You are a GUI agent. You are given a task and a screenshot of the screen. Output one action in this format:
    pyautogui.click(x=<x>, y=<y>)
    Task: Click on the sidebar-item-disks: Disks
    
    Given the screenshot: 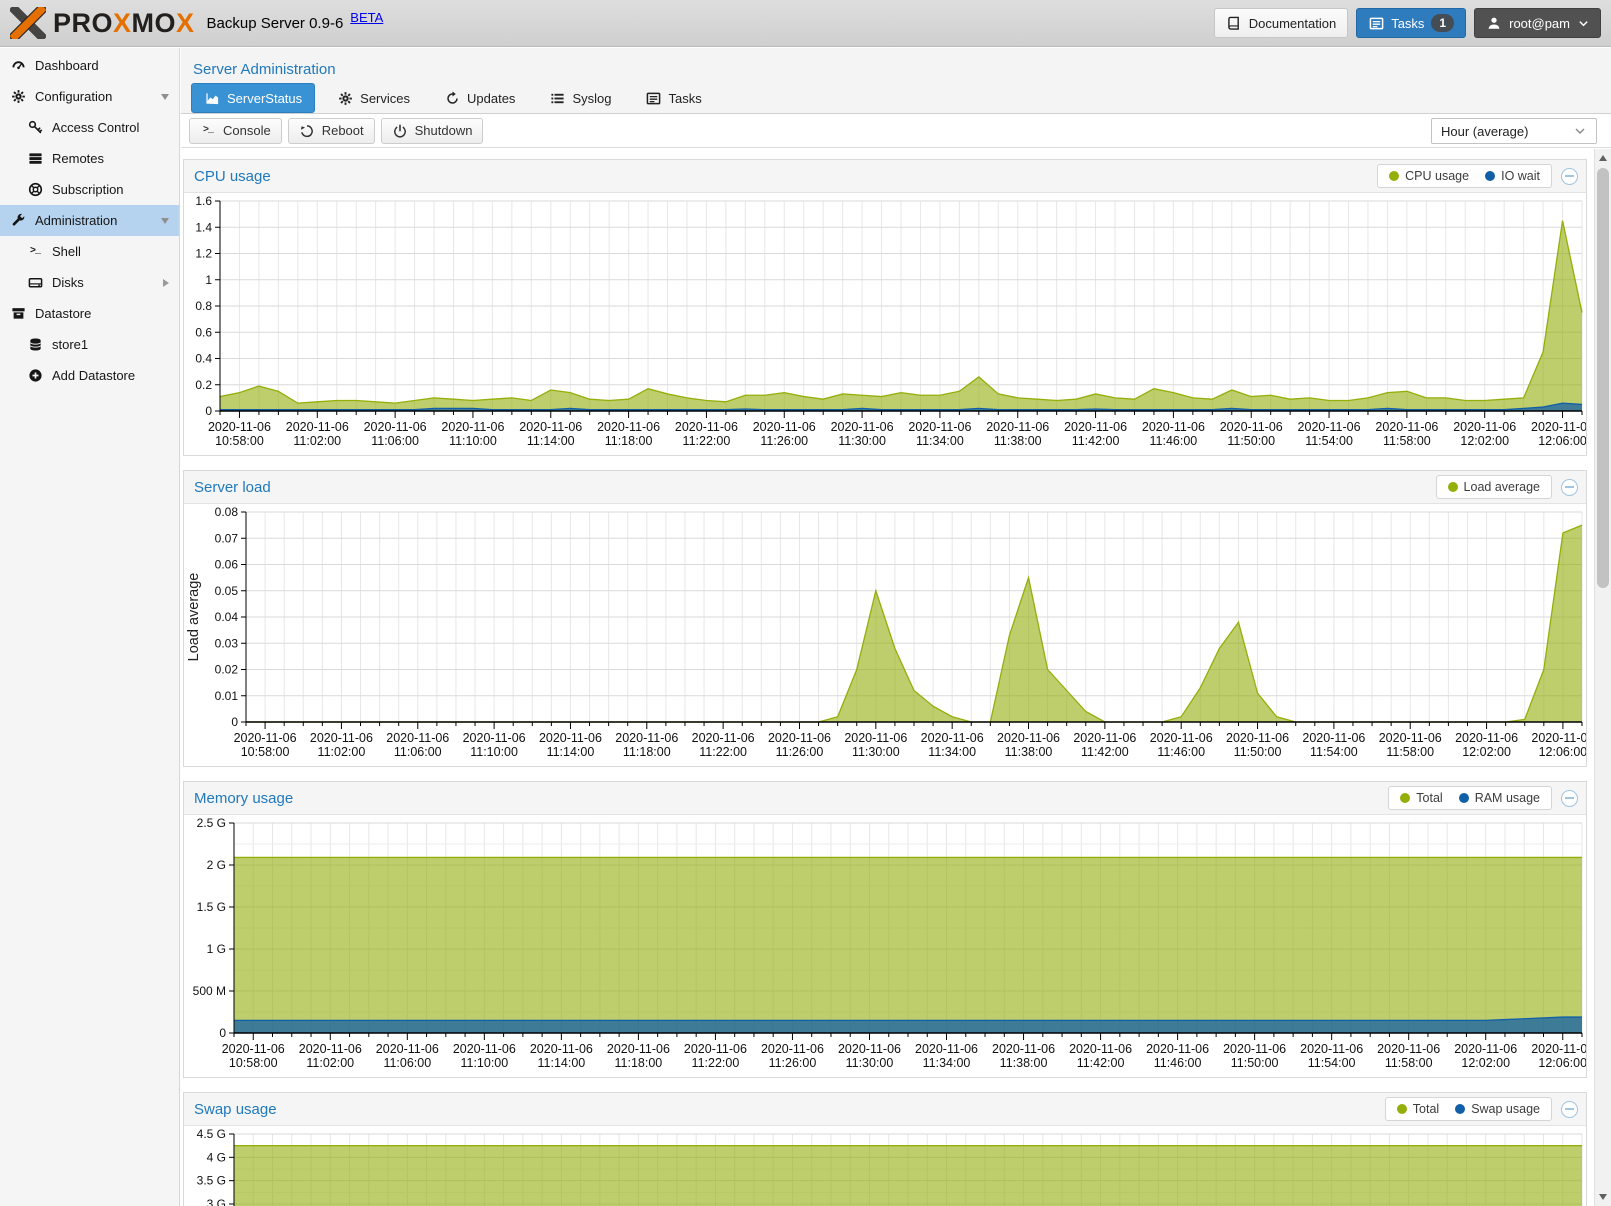 What is the action you would take?
    pyautogui.click(x=89, y=282)
    